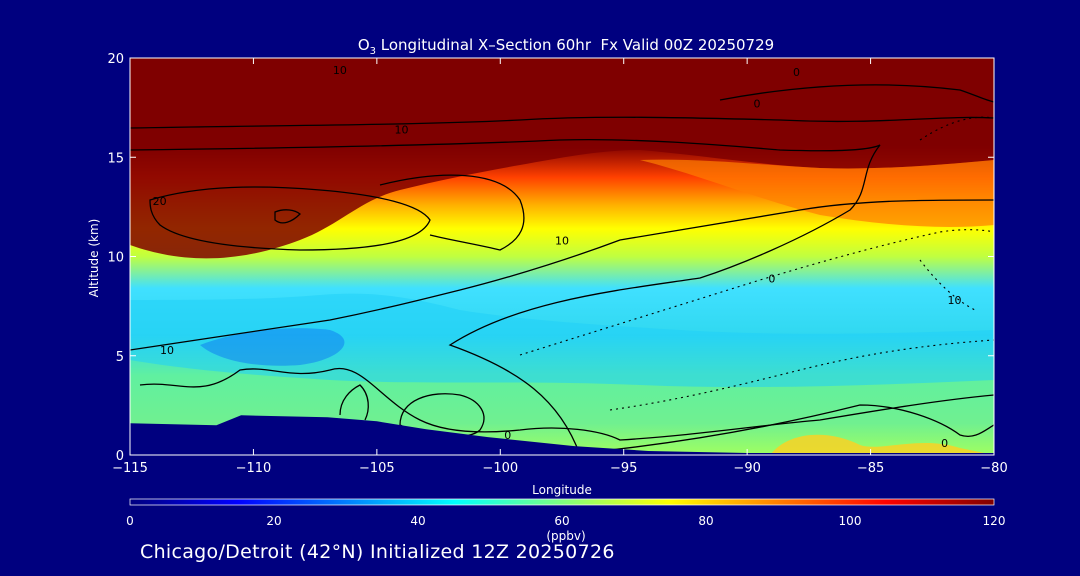  What do you see at coordinates (94, 258) in the screenshot?
I see `y-axis-label: Altitude (km)` at bounding box center [94, 258].